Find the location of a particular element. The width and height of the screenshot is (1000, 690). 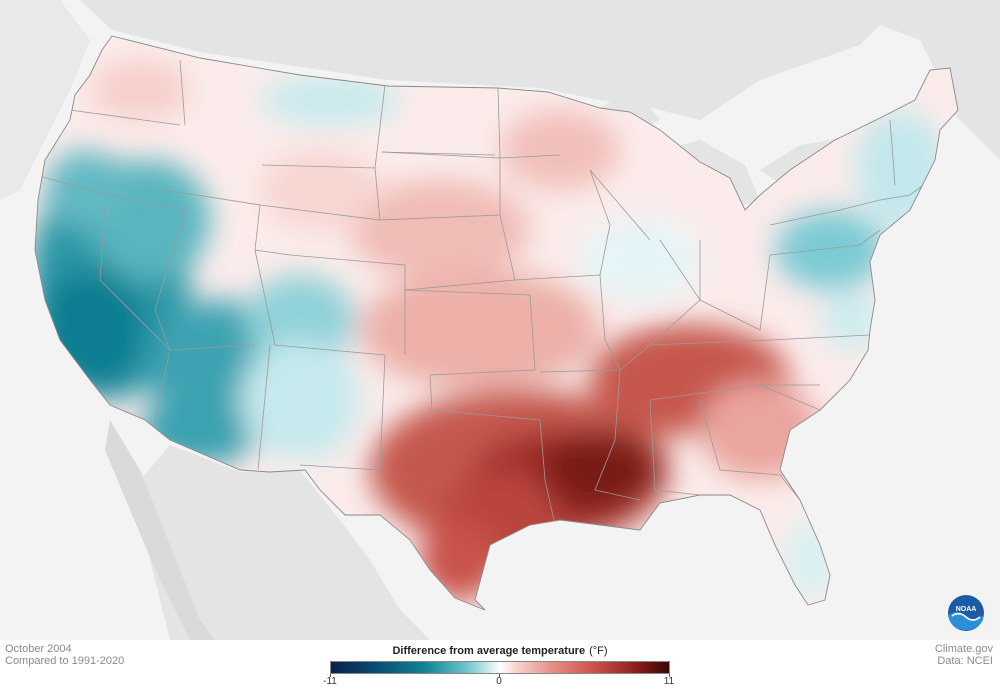

legend-title: Difference from average temperature (°F) is located at coordinates (500, 651).